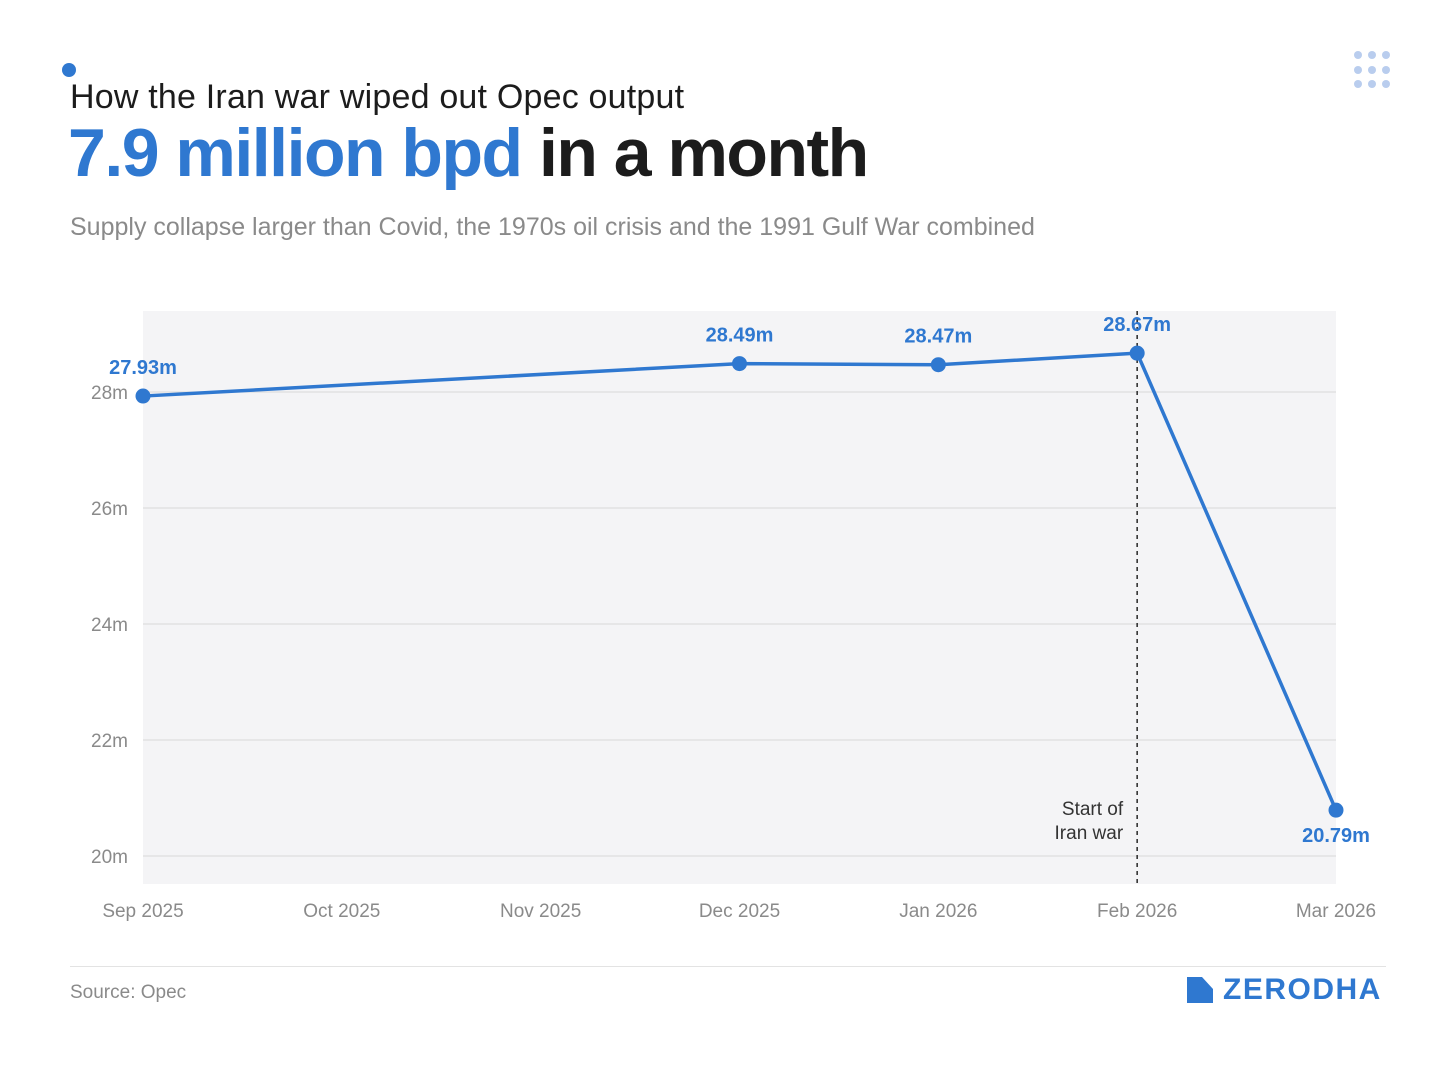 The image size is (1456, 1077). What do you see at coordinates (1137, 325) in the screenshot?
I see `data-label: 28.67m` at bounding box center [1137, 325].